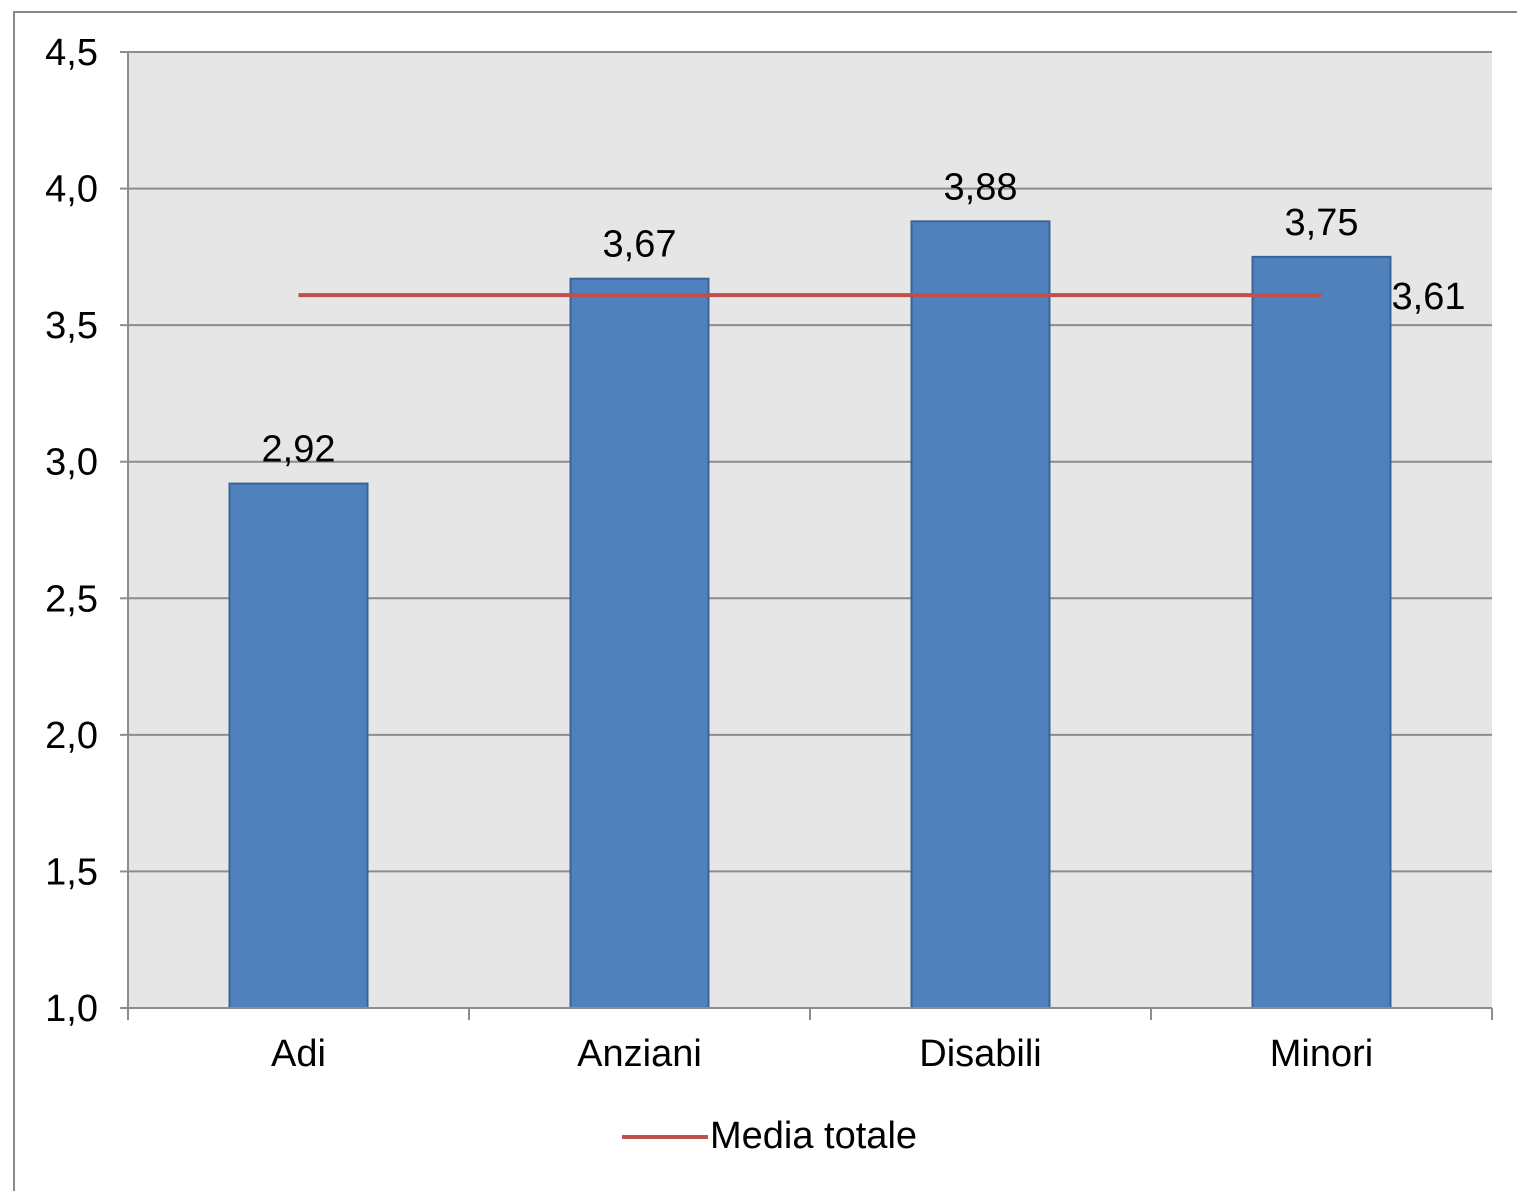 The image size is (1517, 1191). What do you see at coordinates (298, 1054) in the screenshot?
I see `x-tick-label-adi: Adi` at bounding box center [298, 1054].